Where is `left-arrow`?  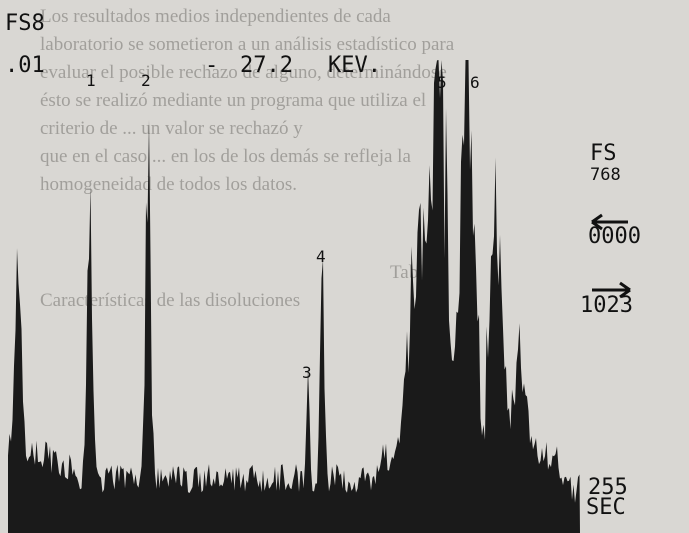
left-arrow is located at coordinates (609, 222).